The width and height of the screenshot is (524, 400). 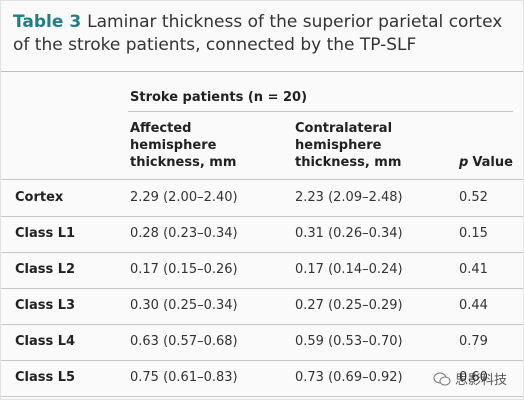 I want to click on row-label: Cortex, so click(x=39, y=197).